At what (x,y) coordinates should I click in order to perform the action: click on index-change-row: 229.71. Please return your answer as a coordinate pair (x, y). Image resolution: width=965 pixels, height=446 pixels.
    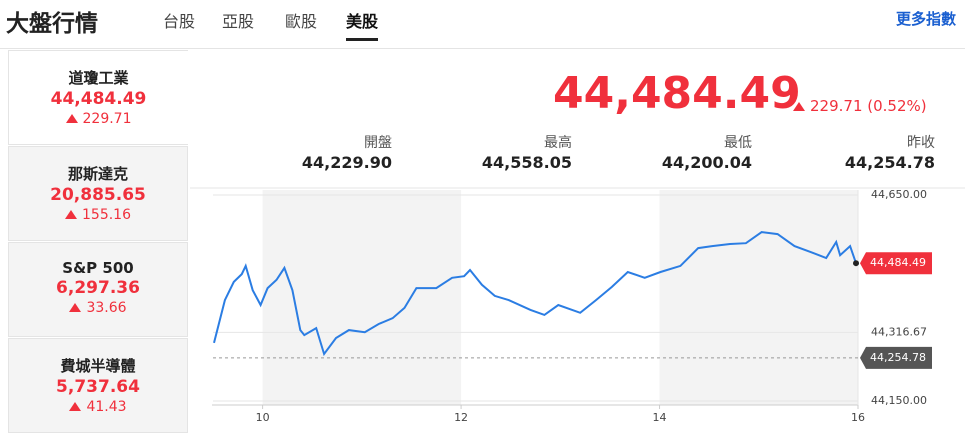
    Looking at the image, I should click on (98, 119).